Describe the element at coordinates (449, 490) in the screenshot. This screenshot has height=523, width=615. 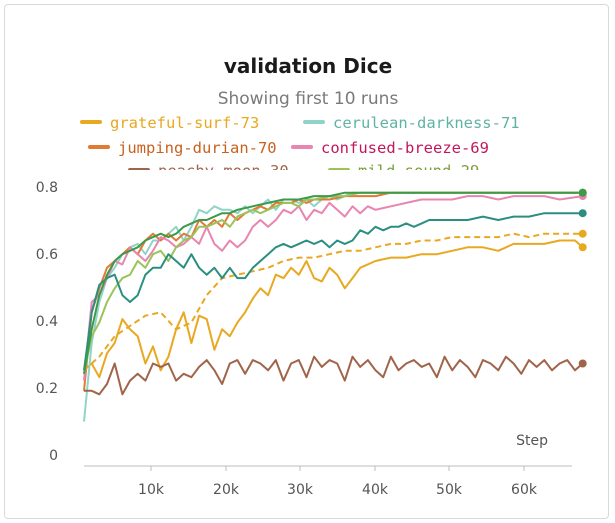
I see `x-tick-label: 50k` at that location.